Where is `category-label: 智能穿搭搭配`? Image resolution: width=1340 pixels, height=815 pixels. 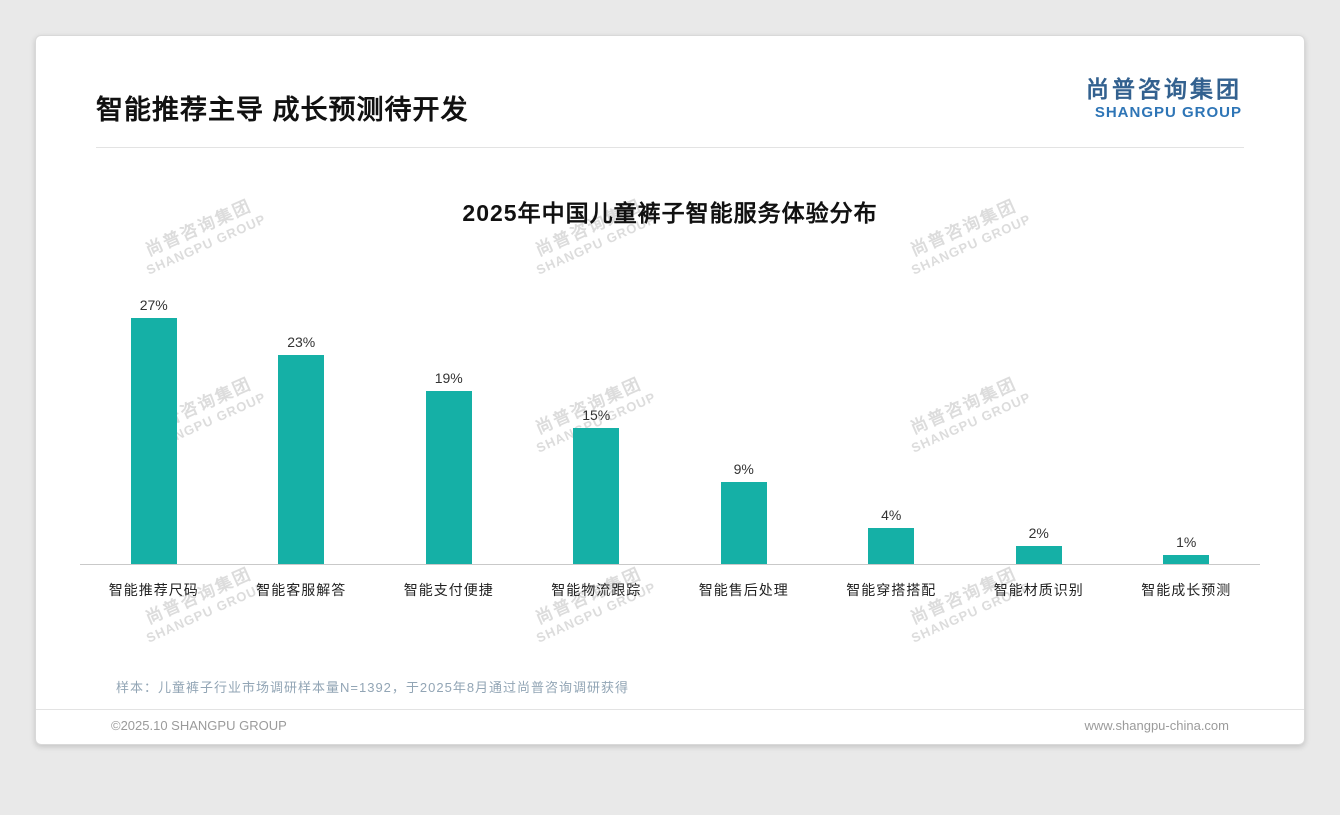
category-label: 智能穿搭搭配 is located at coordinates (891, 590).